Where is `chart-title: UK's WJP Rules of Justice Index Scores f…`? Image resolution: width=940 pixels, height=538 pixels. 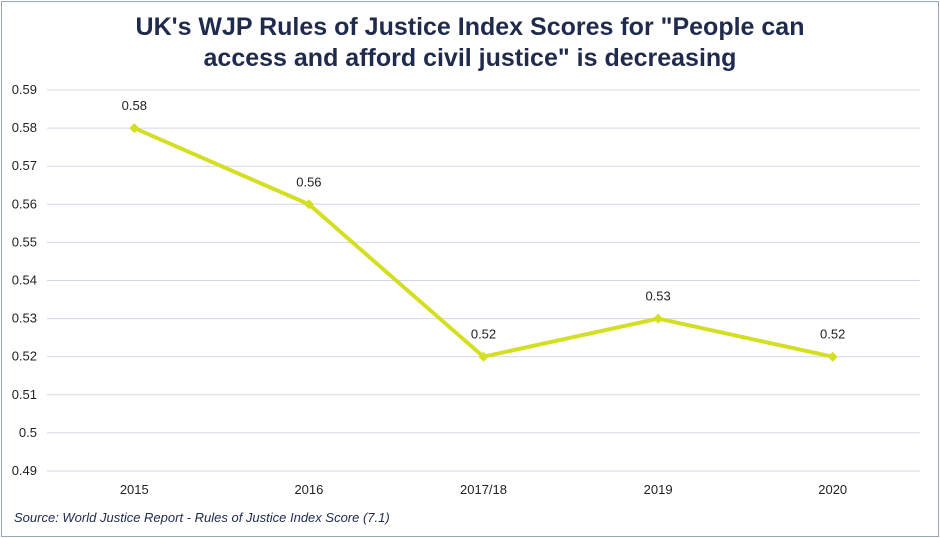
chart-title: UK's WJP Rules of Justice Index Scores f… is located at coordinates (470, 43).